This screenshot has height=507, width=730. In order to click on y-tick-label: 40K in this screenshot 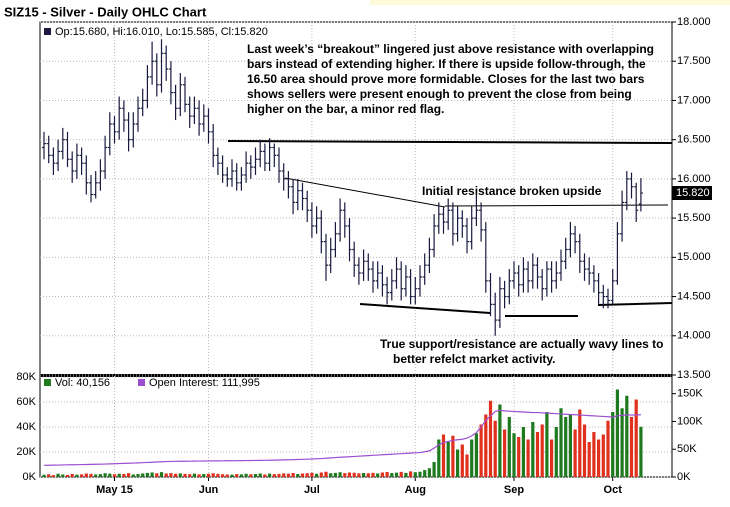, I will do `click(26, 427)`.